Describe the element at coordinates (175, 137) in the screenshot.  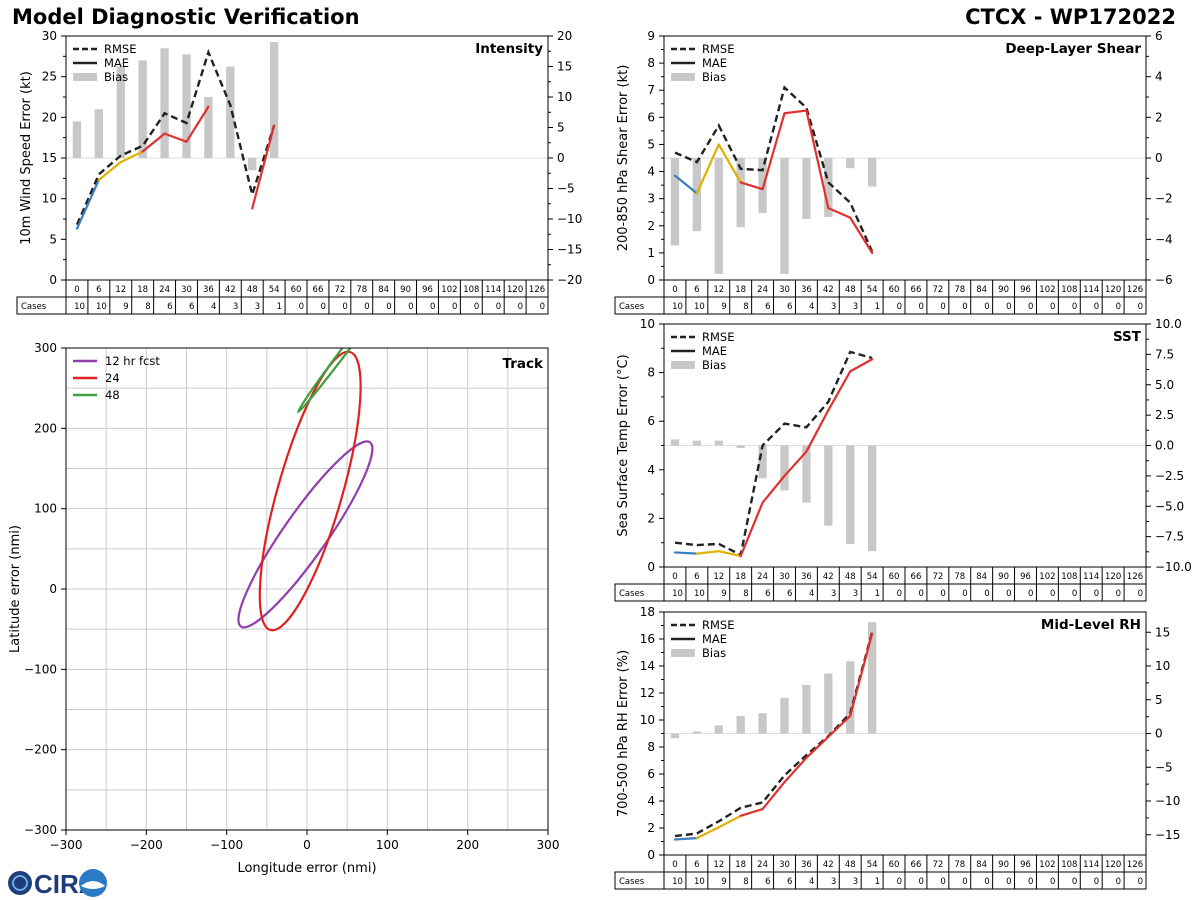
I see `intensity-rmse-line` at that location.